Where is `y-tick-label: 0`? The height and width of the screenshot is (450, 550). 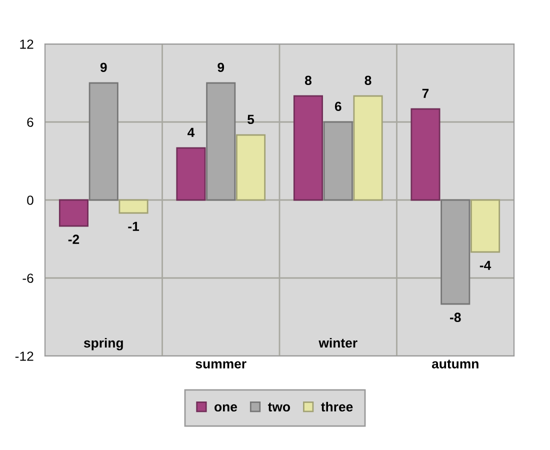 y-tick-label: 0 is located at coordinates (30, 200).